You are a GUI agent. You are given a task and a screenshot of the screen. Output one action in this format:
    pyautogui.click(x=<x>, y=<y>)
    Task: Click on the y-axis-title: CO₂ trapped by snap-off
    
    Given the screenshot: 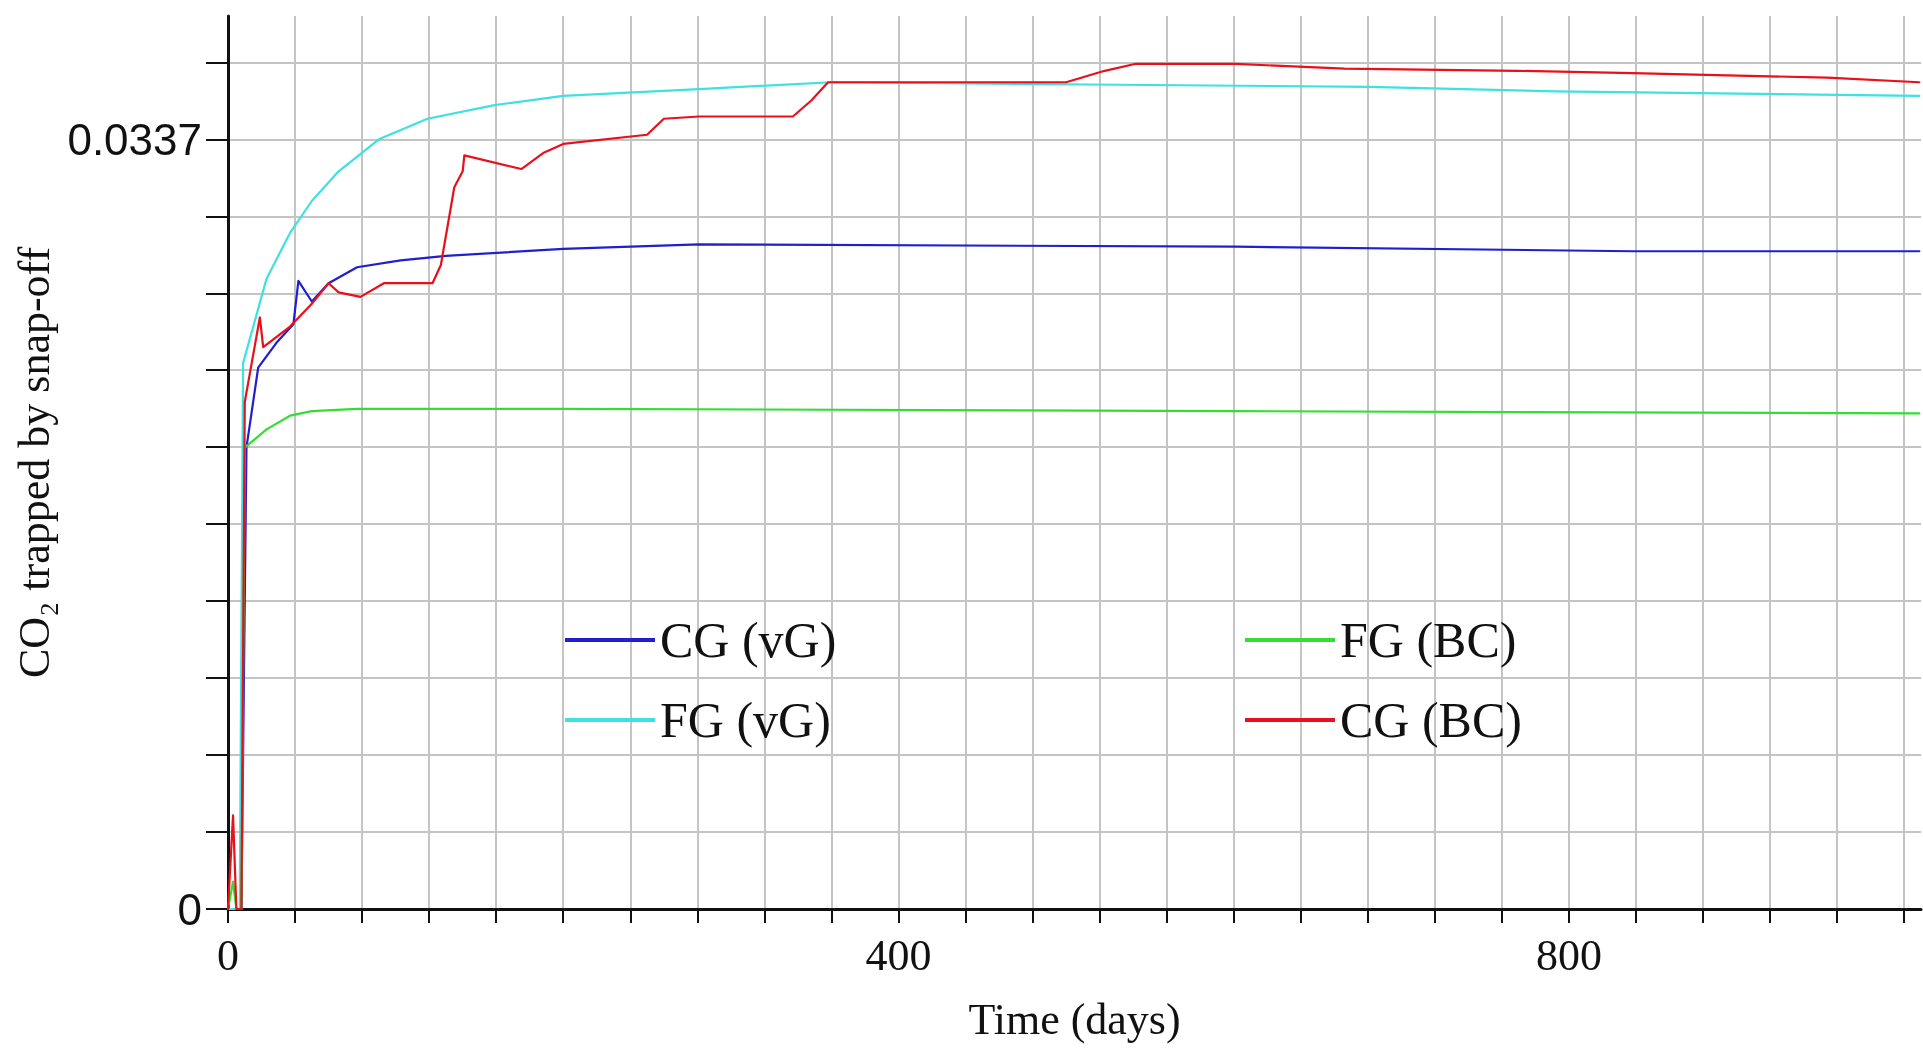 What is the action you would take?
    pyautogui.click(x=35, y=462)
    